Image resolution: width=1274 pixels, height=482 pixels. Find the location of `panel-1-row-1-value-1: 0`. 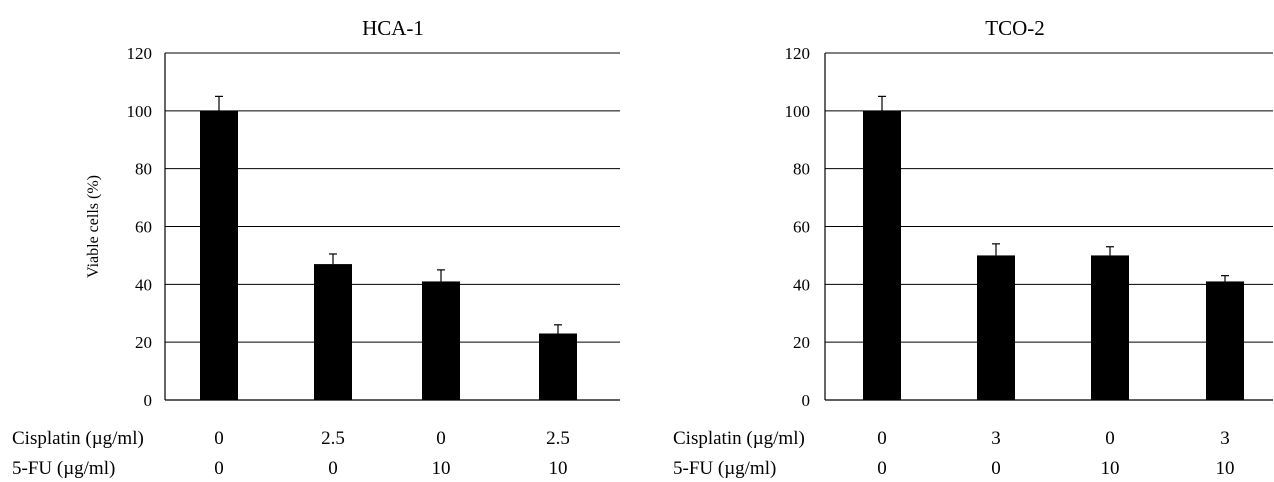

panel-1-row-1-value-1: 0 is located at coordinates (219, 438).